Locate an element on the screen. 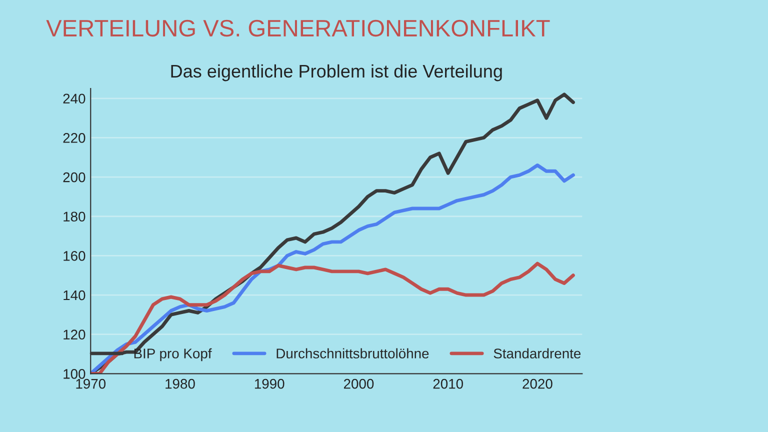  y-tick-label: 240 is located at coordinates (74, 99).